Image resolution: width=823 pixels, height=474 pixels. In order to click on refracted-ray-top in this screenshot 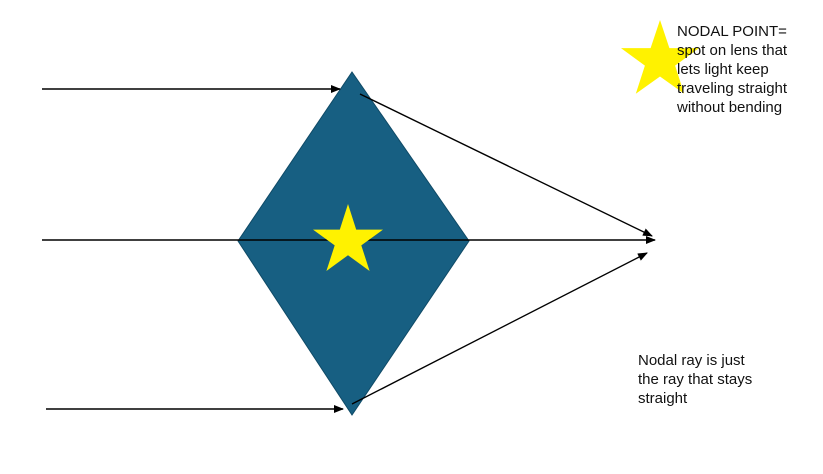, I will do `click(506, 165)`.